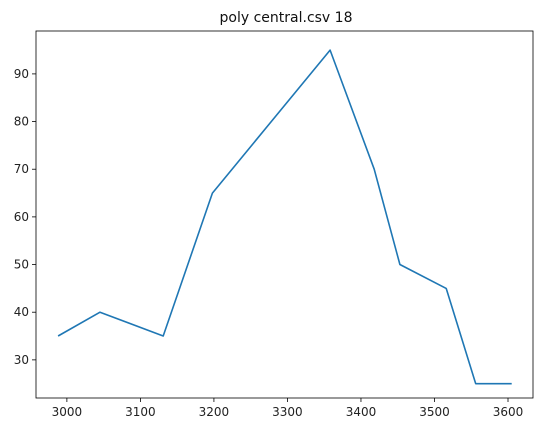 The height and width of the screenshot is (433, 543). Describe the element at coordinates (361, 412) in the screenshot. I see `x-tick-label: 3400` at that location.